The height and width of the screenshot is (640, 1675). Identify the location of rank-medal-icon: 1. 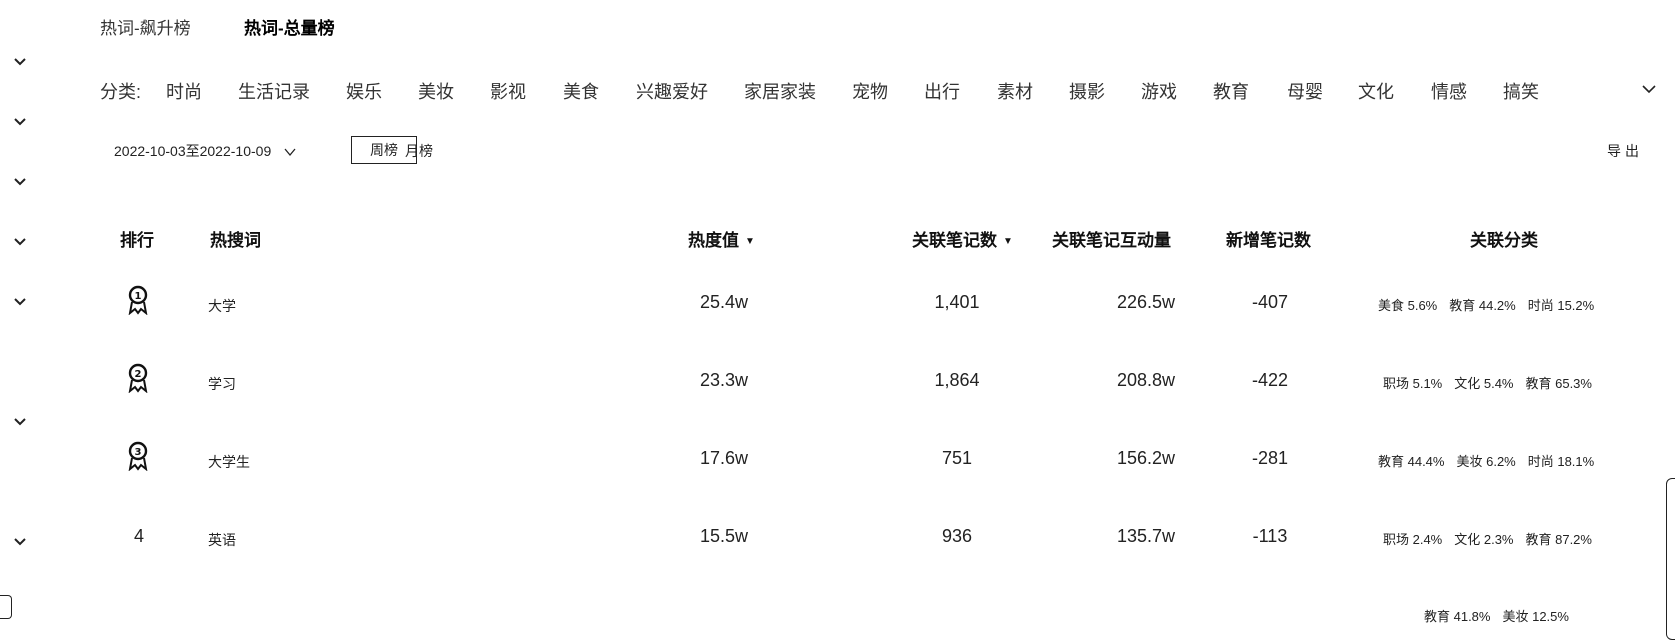
(139, 300).